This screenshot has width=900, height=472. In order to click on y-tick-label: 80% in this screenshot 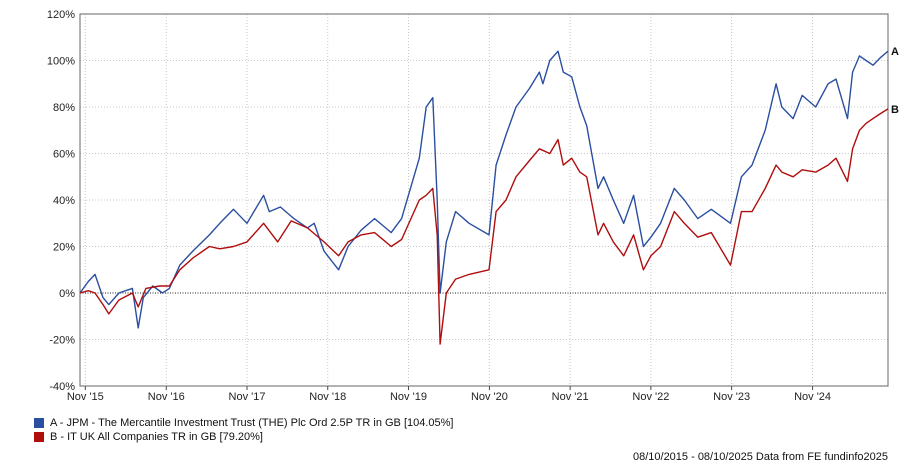, I will do `click(64, 108)`.